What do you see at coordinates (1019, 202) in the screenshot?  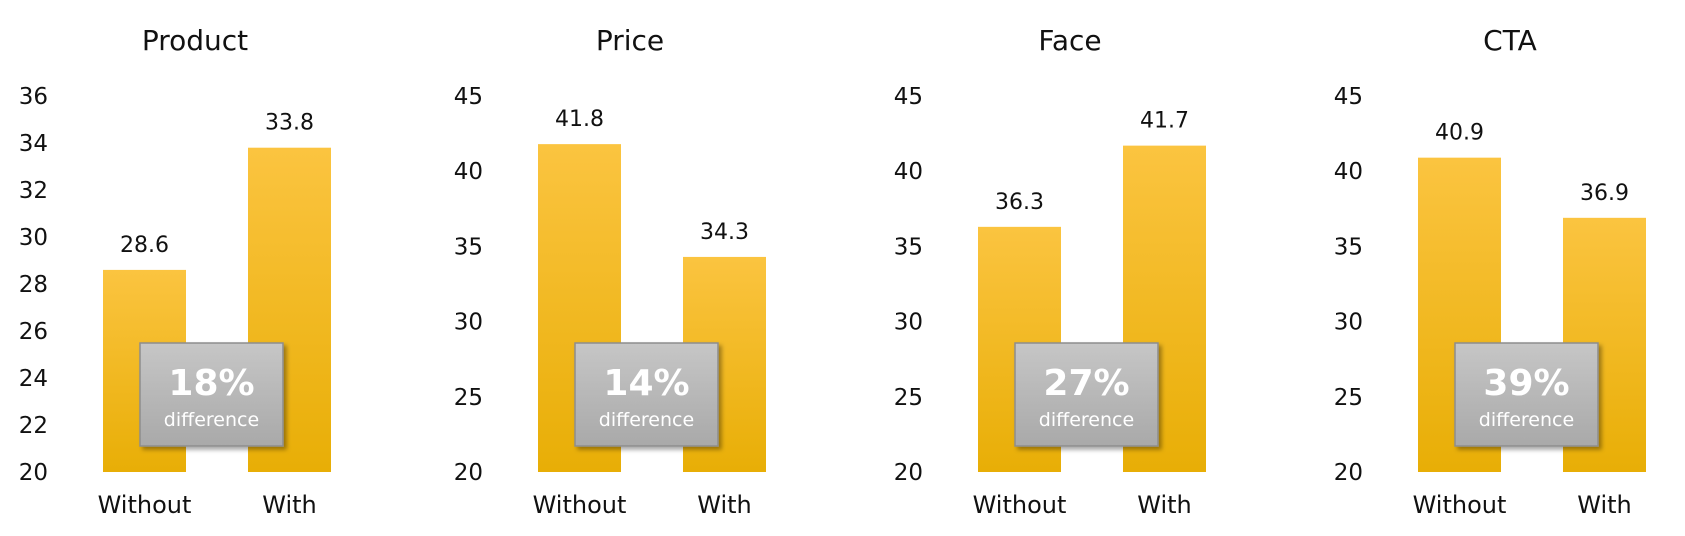 I see `value-label: 36.3` at bounding box center [1019, 202].